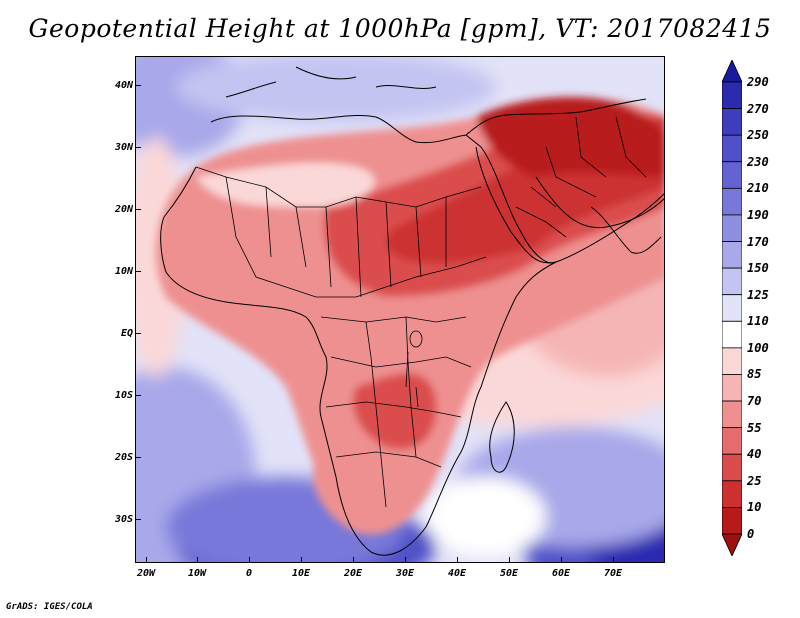 This screenshot has width=800, height=618. What do you see at coordinates (754, 454) in the screenshot?
I see `colorbar-label: 40` at bounding box center [754, 454].